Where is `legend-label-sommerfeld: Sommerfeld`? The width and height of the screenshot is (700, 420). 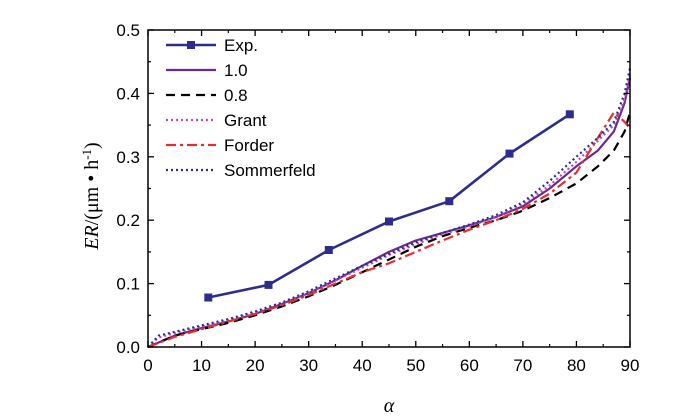 legend-label-sommerfeld: Sommerfeld is located at coordinates (270, 170).